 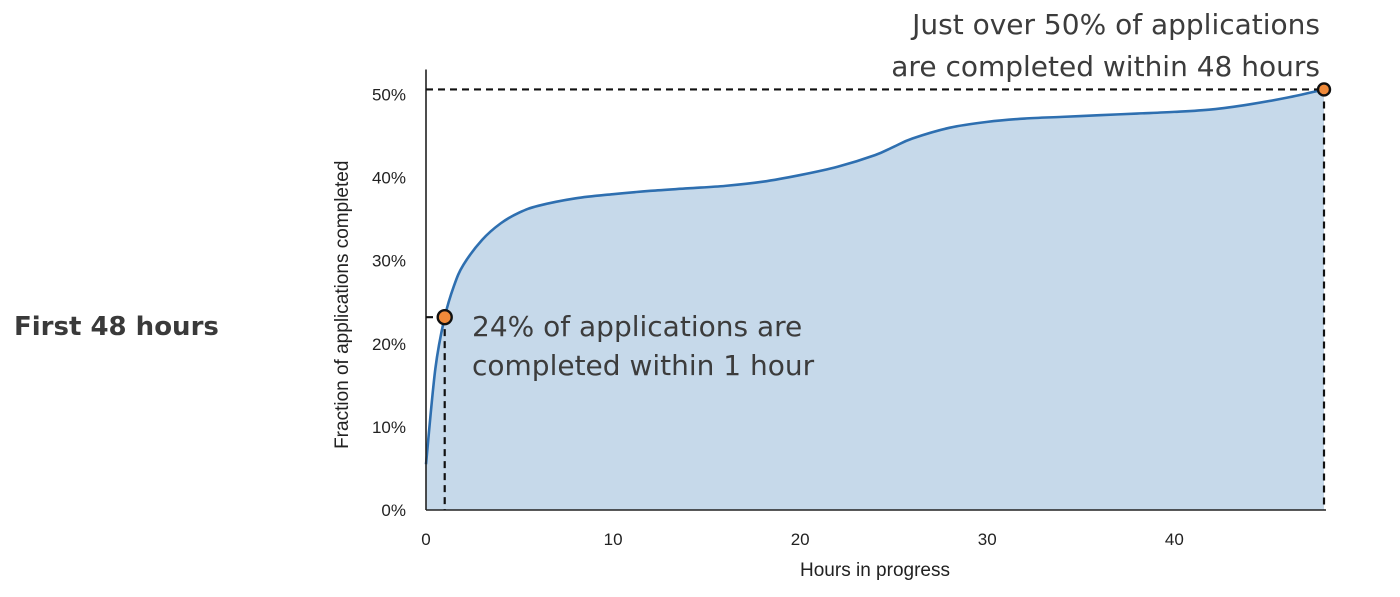 I want to click on y-axis-title: Fraction of applications completed, so click(x=342, y=305).